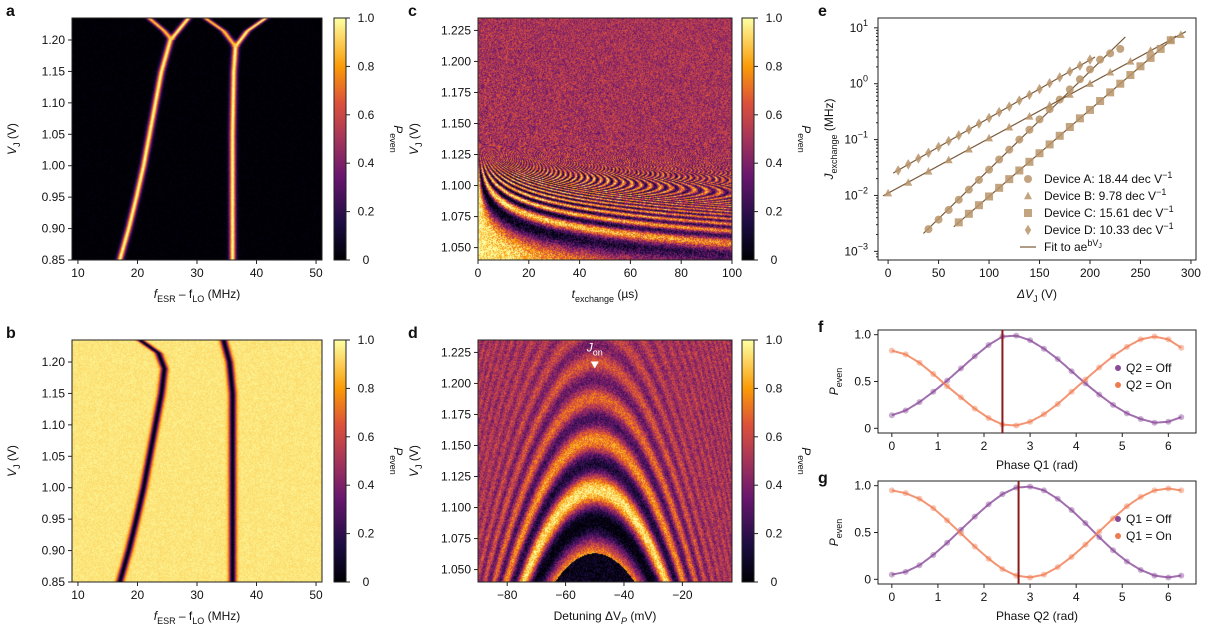  What do you see at coordinates (565, 595) in the screenshot?
I see `x-tick-label: −60` at bounding box center [565, 595].